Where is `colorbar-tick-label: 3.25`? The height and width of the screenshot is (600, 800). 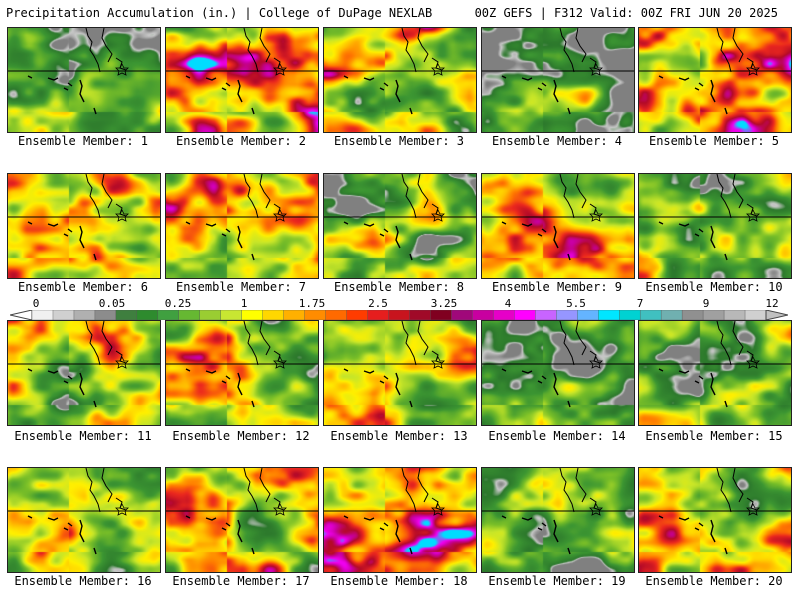
colorbar-tick-label: 3.25 is located at coordinates (444, 303).